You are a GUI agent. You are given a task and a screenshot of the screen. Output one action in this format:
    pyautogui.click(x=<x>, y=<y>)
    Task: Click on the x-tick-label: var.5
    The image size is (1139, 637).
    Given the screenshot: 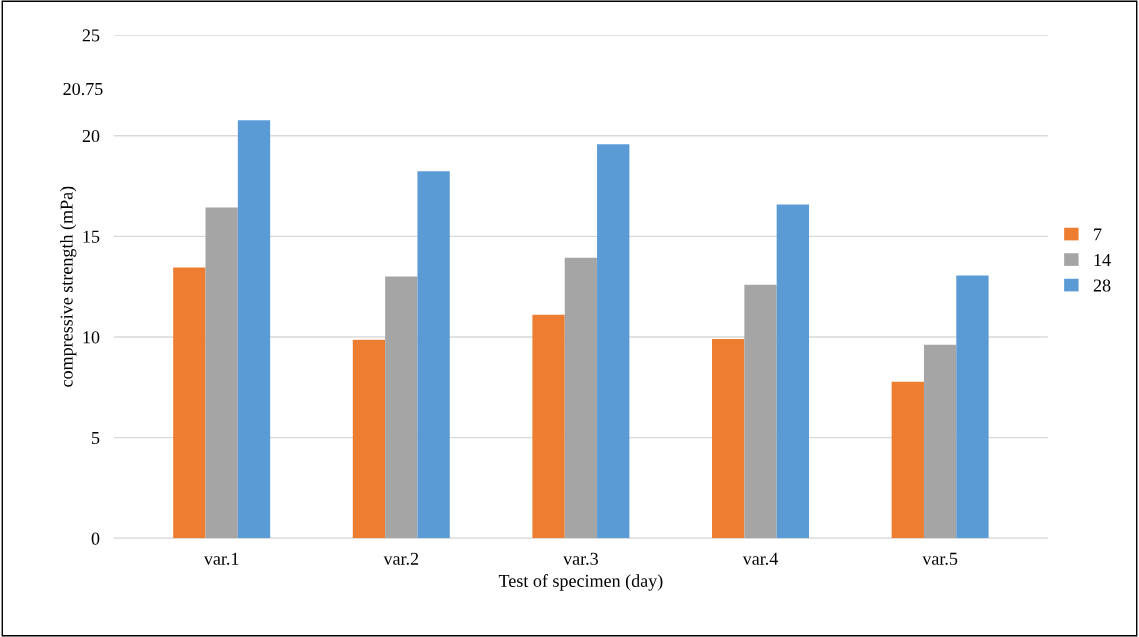 What is the action you would take?
    pyautogui.click(x=940, y=558)
    